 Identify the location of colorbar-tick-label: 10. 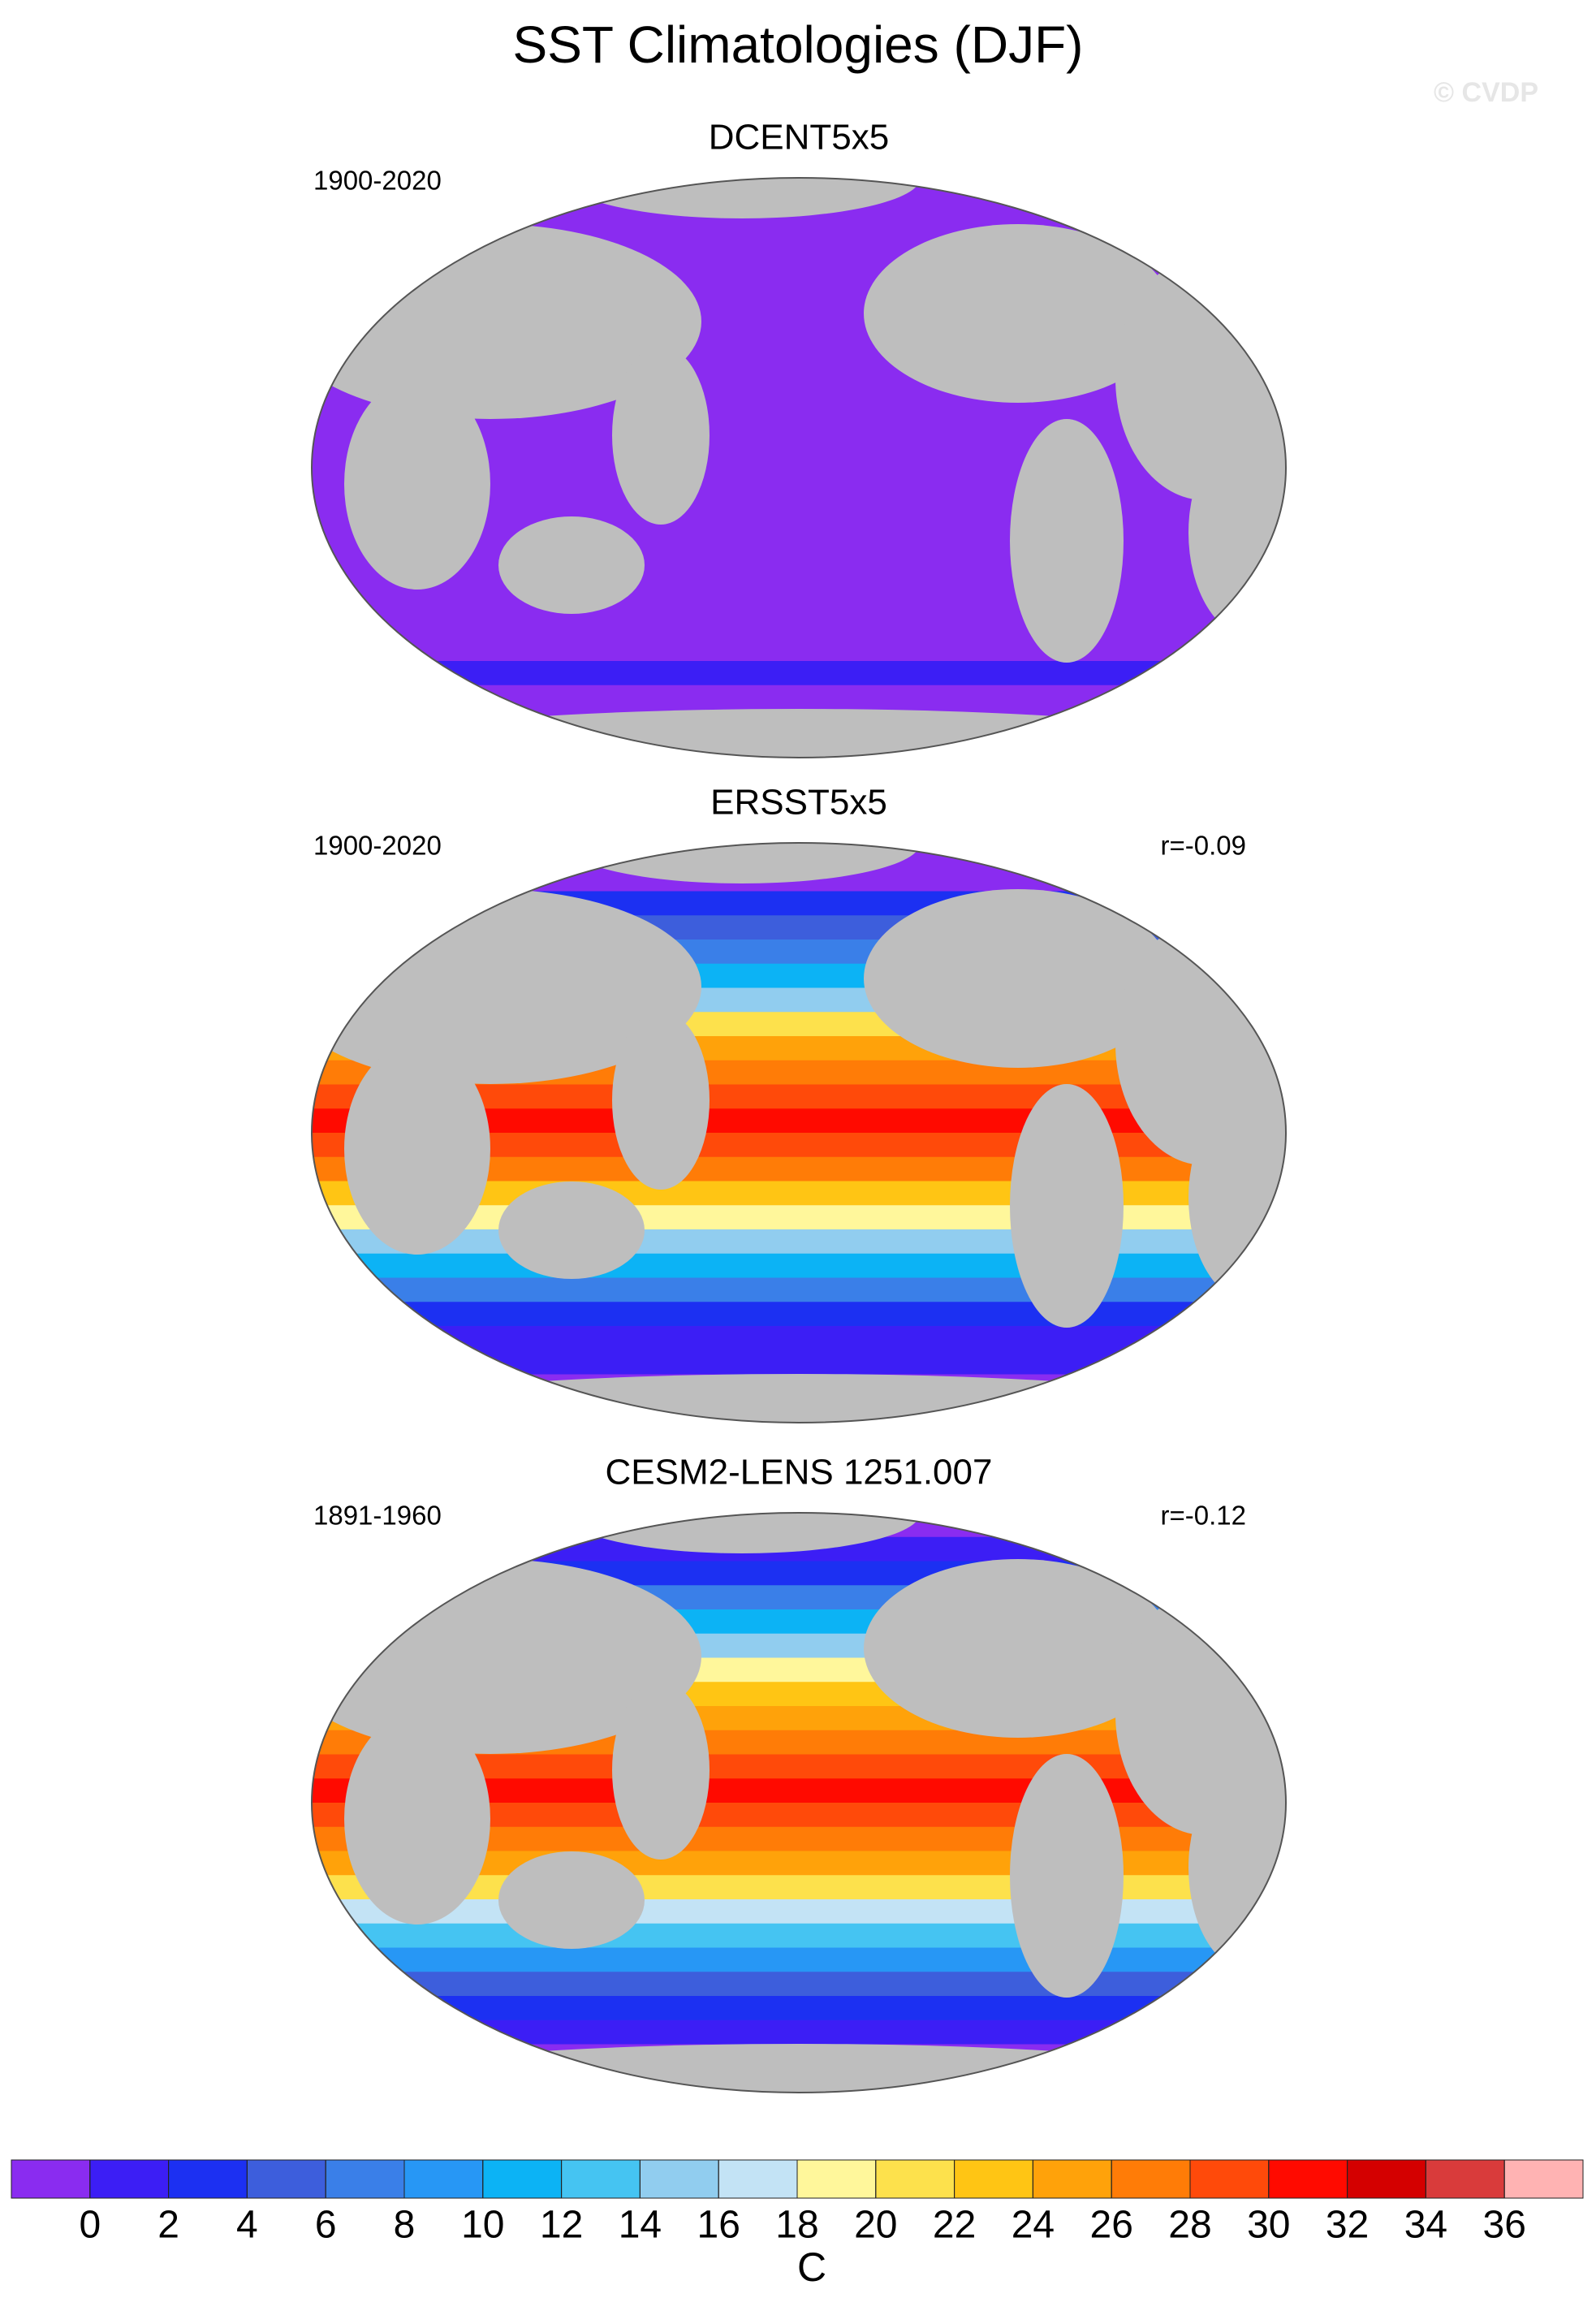
(483, 2225).